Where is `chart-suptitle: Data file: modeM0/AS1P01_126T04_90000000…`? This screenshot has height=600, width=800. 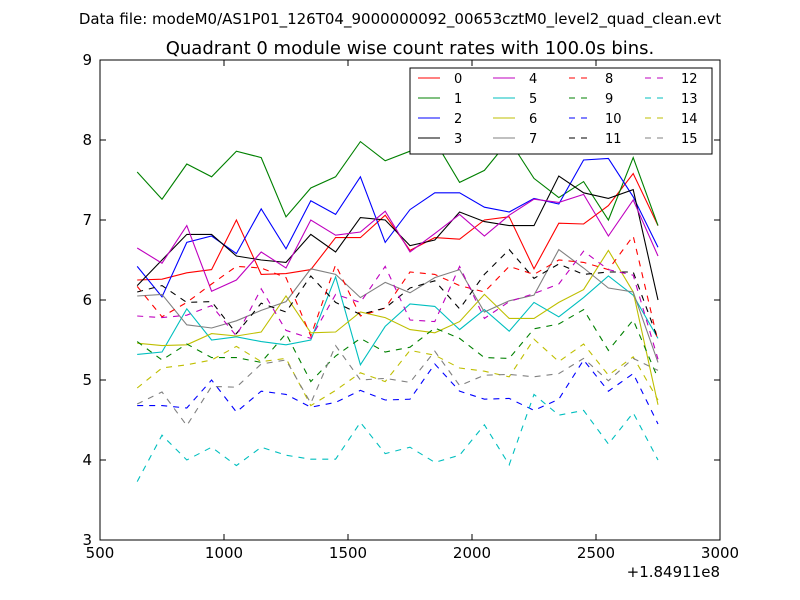
chart-suptitle: Data file: modeM0/AS1P01_126T04_90000000… is located at coordinates (400, 19).